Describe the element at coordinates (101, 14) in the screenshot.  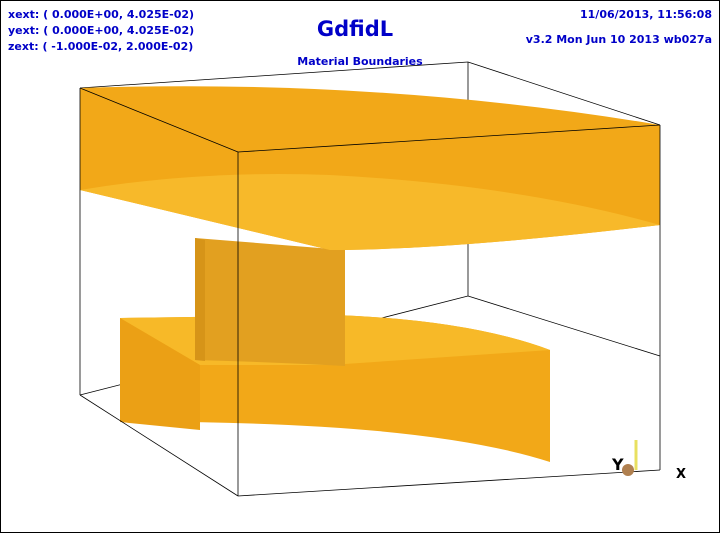
I see `extent-x: xext: ( 0.000E+00, 4.025E-02)` at that location.